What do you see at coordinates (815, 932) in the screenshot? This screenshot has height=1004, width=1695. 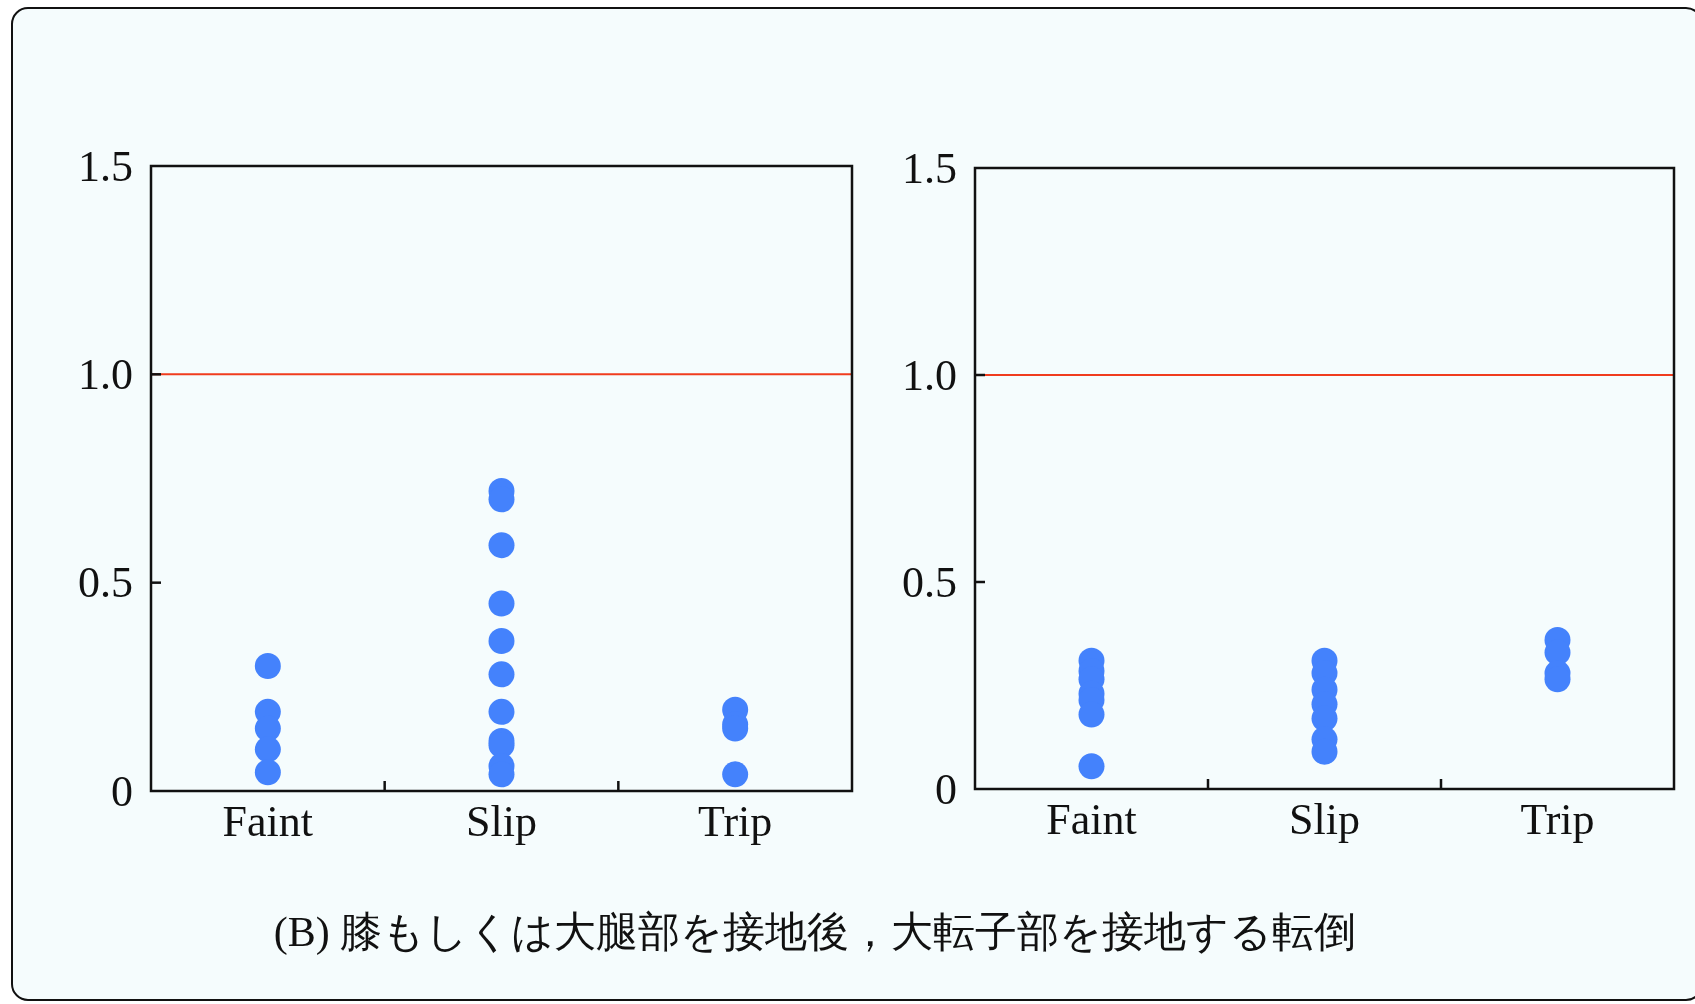 I see `text: (B) 膝もしくは大腿部を接地後，大転子部を接地する転倒` at bounding box center [815, 932].